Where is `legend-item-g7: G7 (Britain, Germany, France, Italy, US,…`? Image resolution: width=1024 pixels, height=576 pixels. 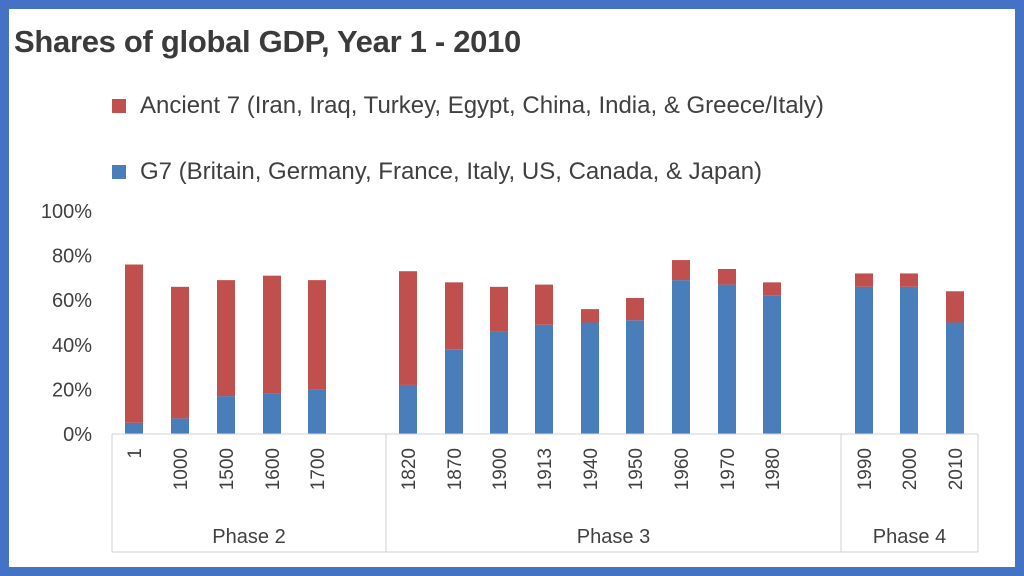
legend-item-g7: G7 (Britain, Germany, France, Italy, US,… is located at coordinates (437, 172).